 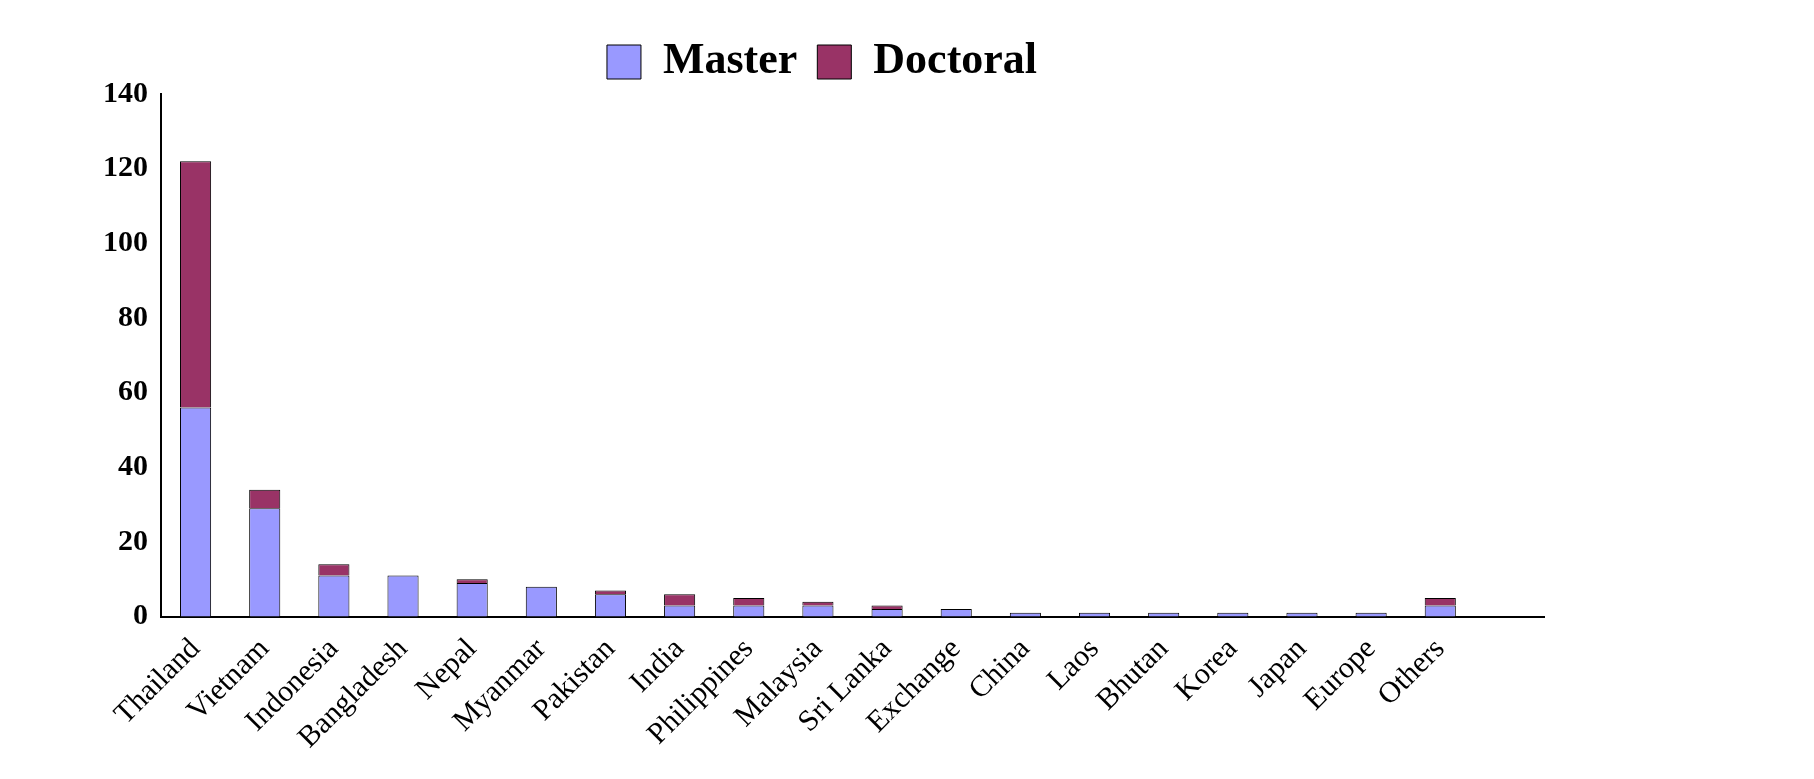 What do you see at coordinates (133, 465) in the screenshot?
I see `y-tick-label: 40` at bounding box center [133, 465].